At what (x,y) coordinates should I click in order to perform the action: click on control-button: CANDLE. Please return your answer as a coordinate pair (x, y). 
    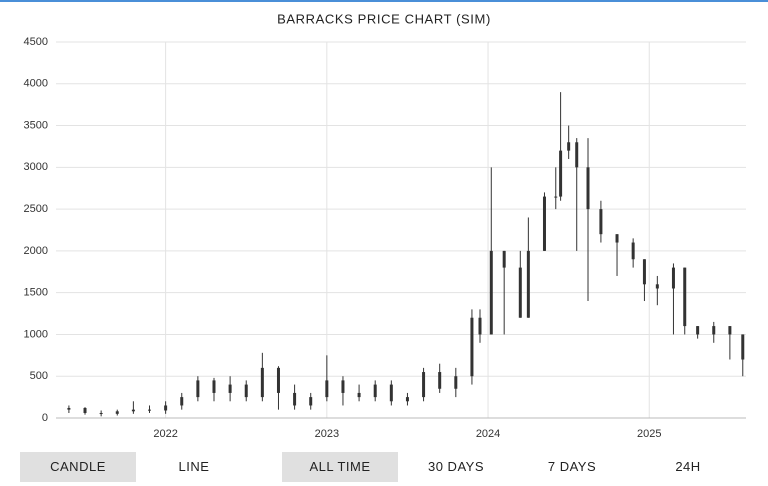
    Looking at the image, I should click on (78, 467).